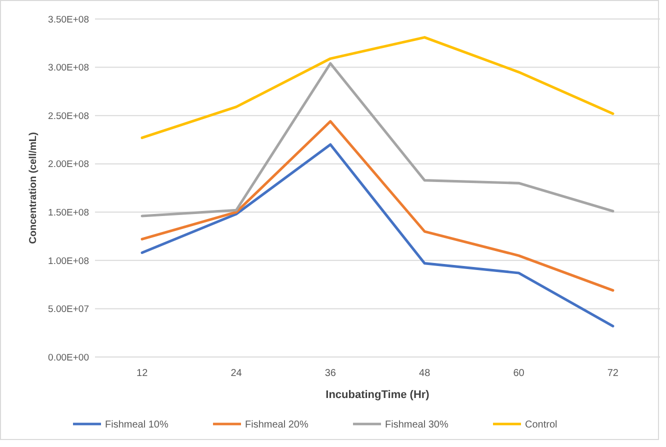  I want to click on x-tick-label: 24, so click(236, 373).